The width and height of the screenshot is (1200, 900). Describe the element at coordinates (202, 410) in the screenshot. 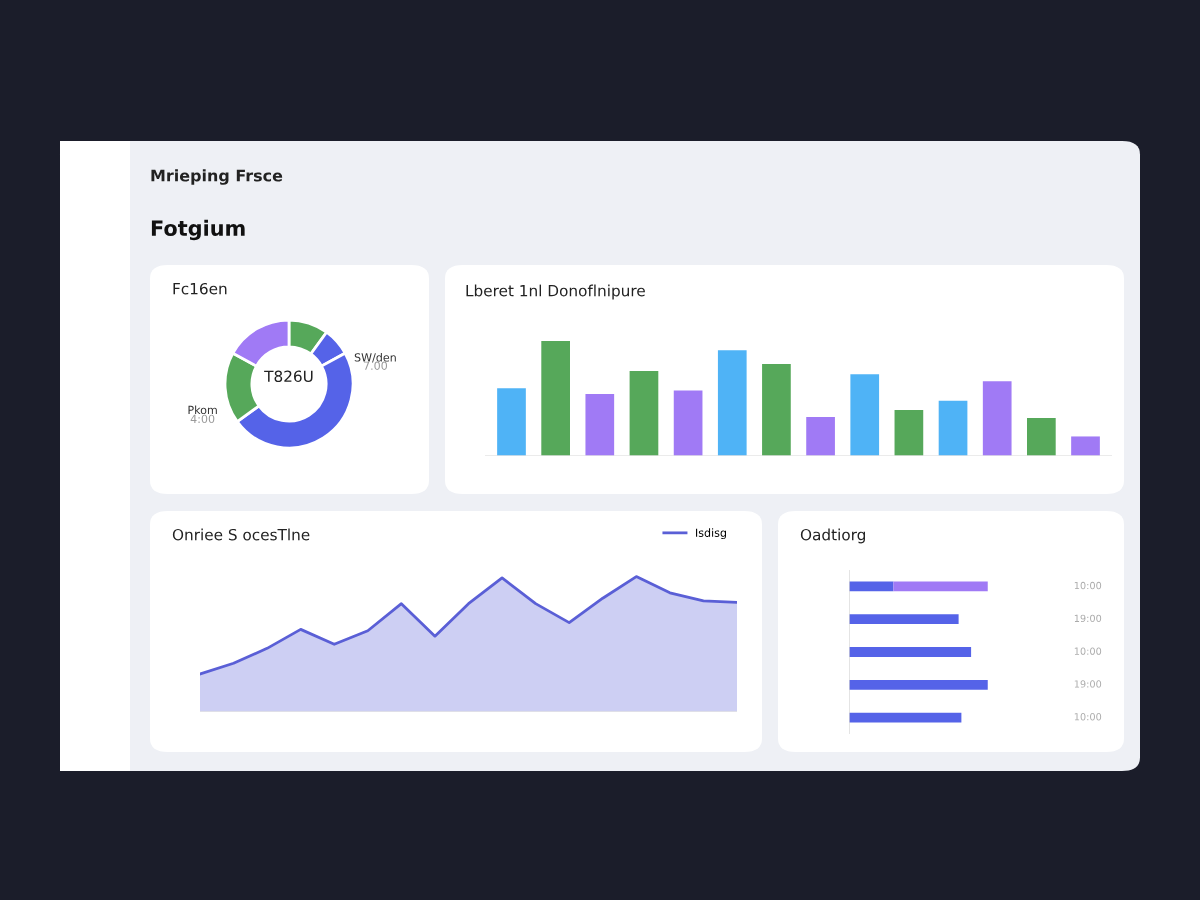

I see `text: Pkom` at that location.